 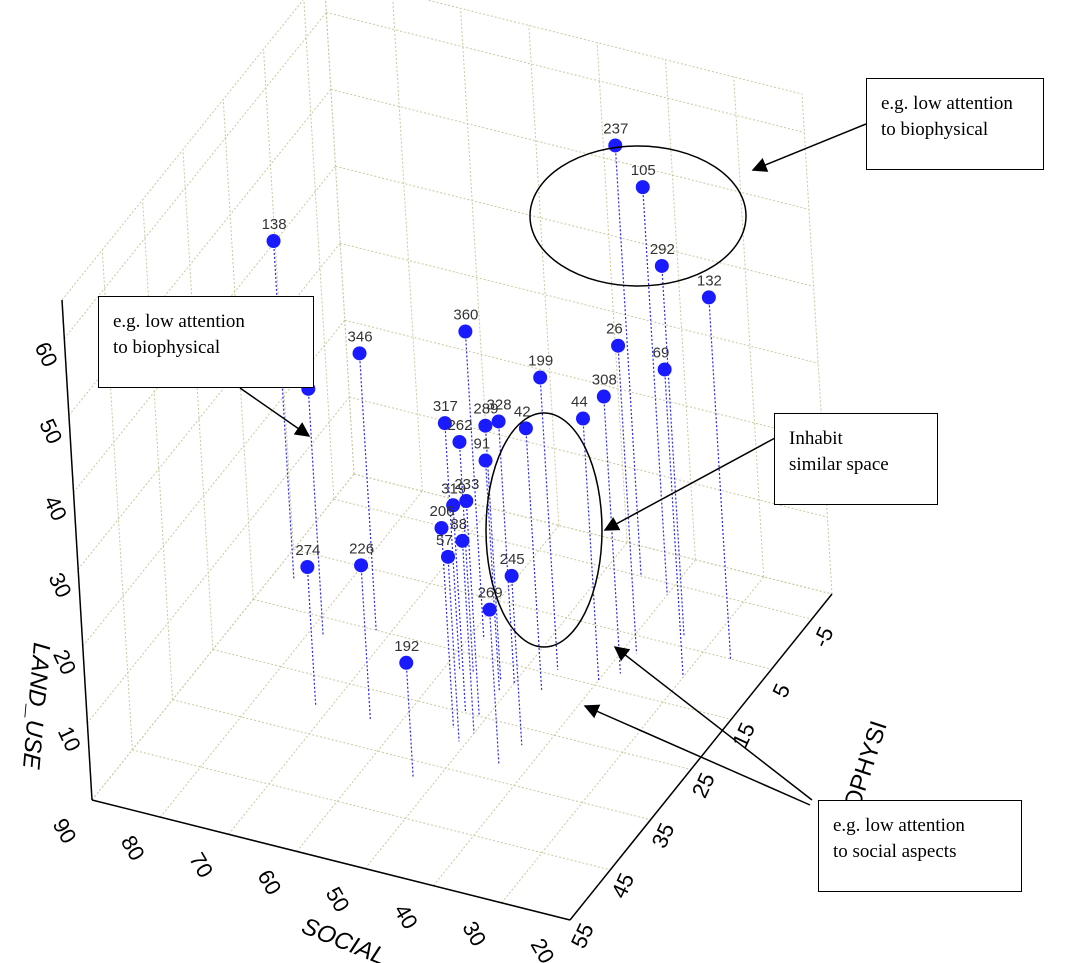 What do you see at coordinates (522, 411) in the screenshot?
I see `point-label: 42` at bounding box center [522, 411].